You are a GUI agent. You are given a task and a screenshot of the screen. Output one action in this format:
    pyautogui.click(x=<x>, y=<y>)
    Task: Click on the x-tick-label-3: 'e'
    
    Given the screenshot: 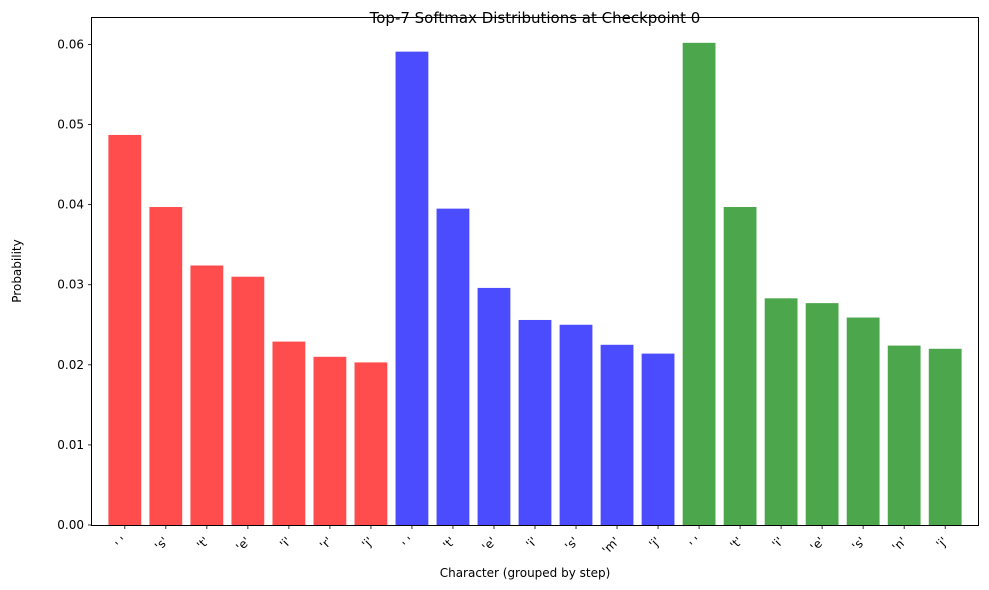 What is the action you would take?
    pyautogui.click(x=243, y=544)
    